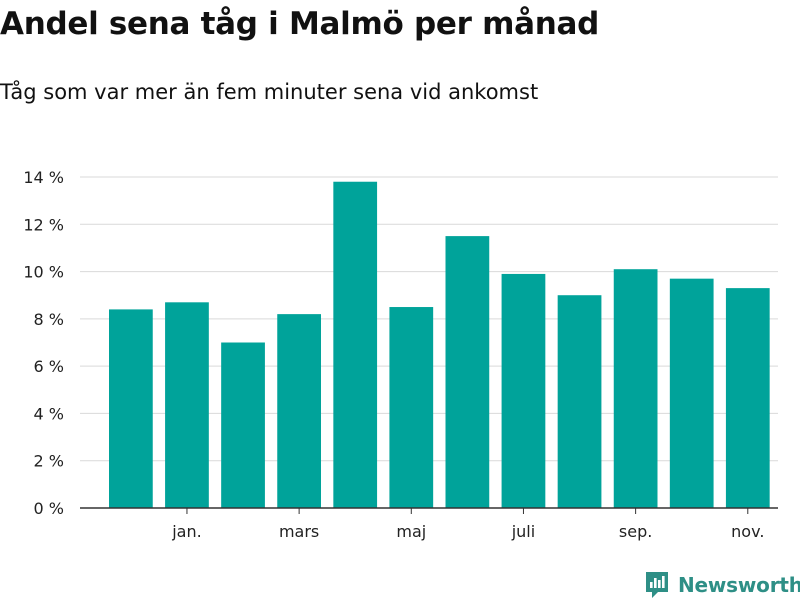 The image size is (800, 601). What do you see at coordinates (635, 531) in the screenshot?
I see `x-tick-label: sep.` at bounding box center [635, 531].